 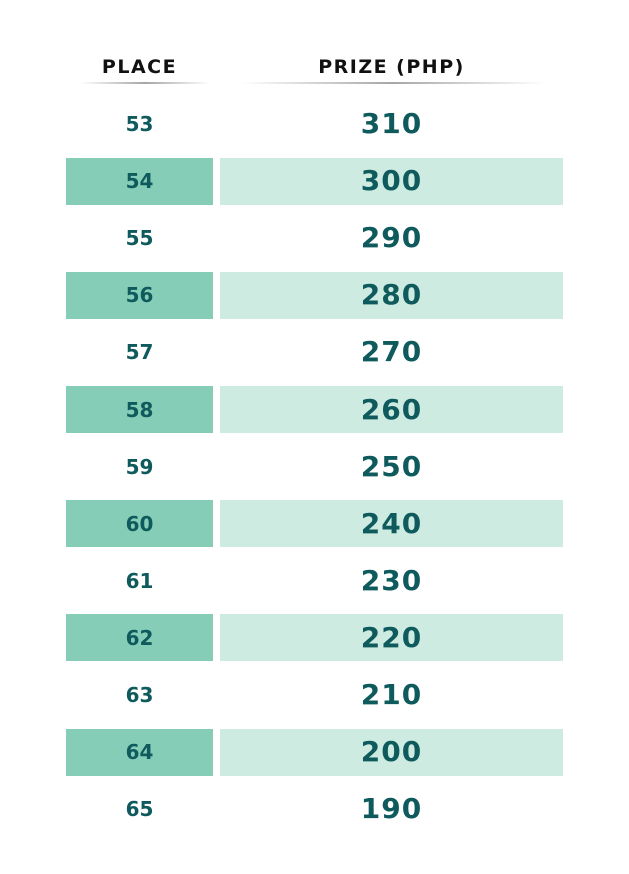 I want to click on prize-cell: 220, so click(x=391, y=637).